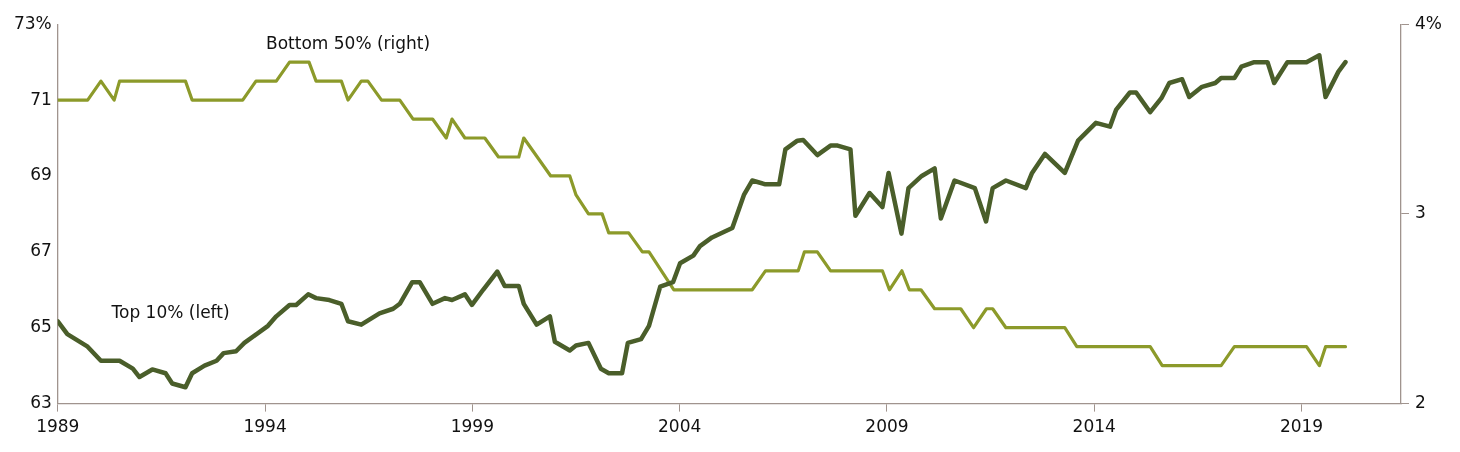  I want to click on series-label: Bottom 50% (right), so click(348, 42).